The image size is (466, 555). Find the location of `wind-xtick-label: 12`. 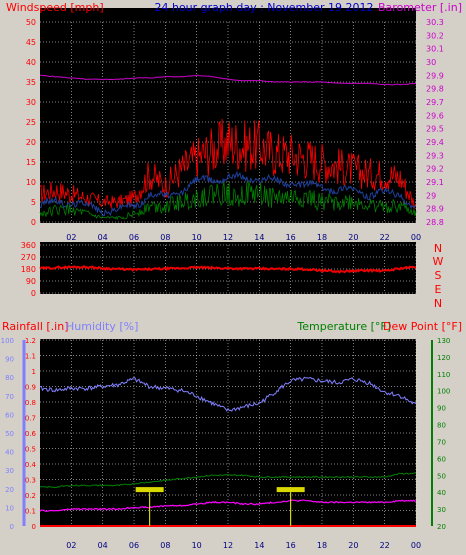

wind-xtick-label: 12 is located at coordinates (228, 237).